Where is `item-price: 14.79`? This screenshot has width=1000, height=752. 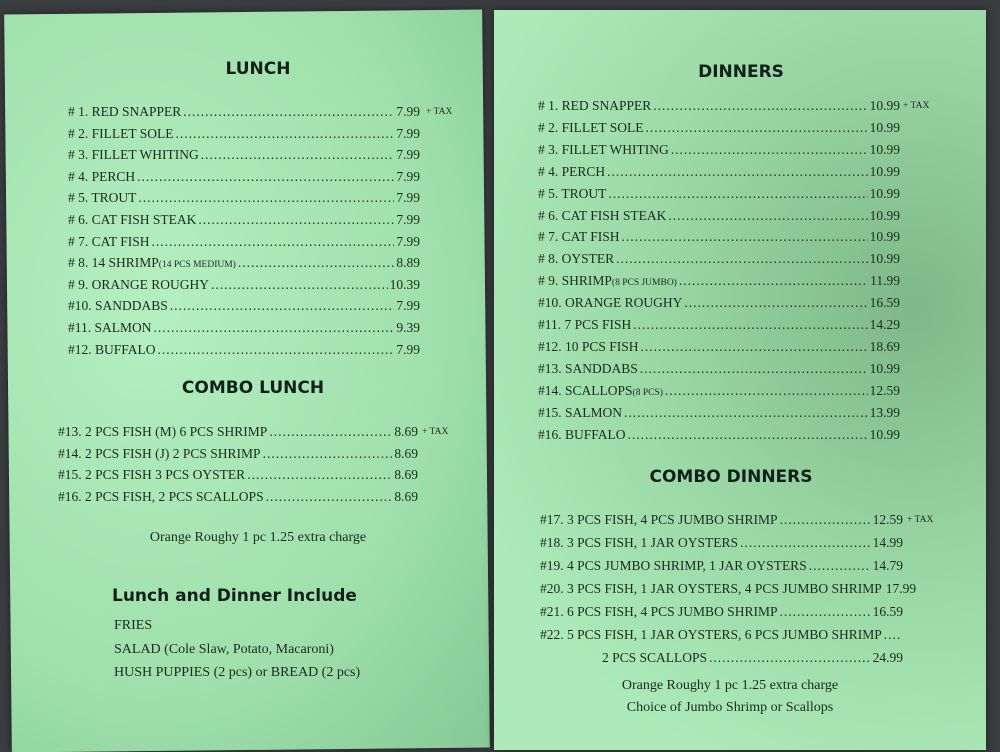 item-price: 14.79 is located at coordinates (887, 565).